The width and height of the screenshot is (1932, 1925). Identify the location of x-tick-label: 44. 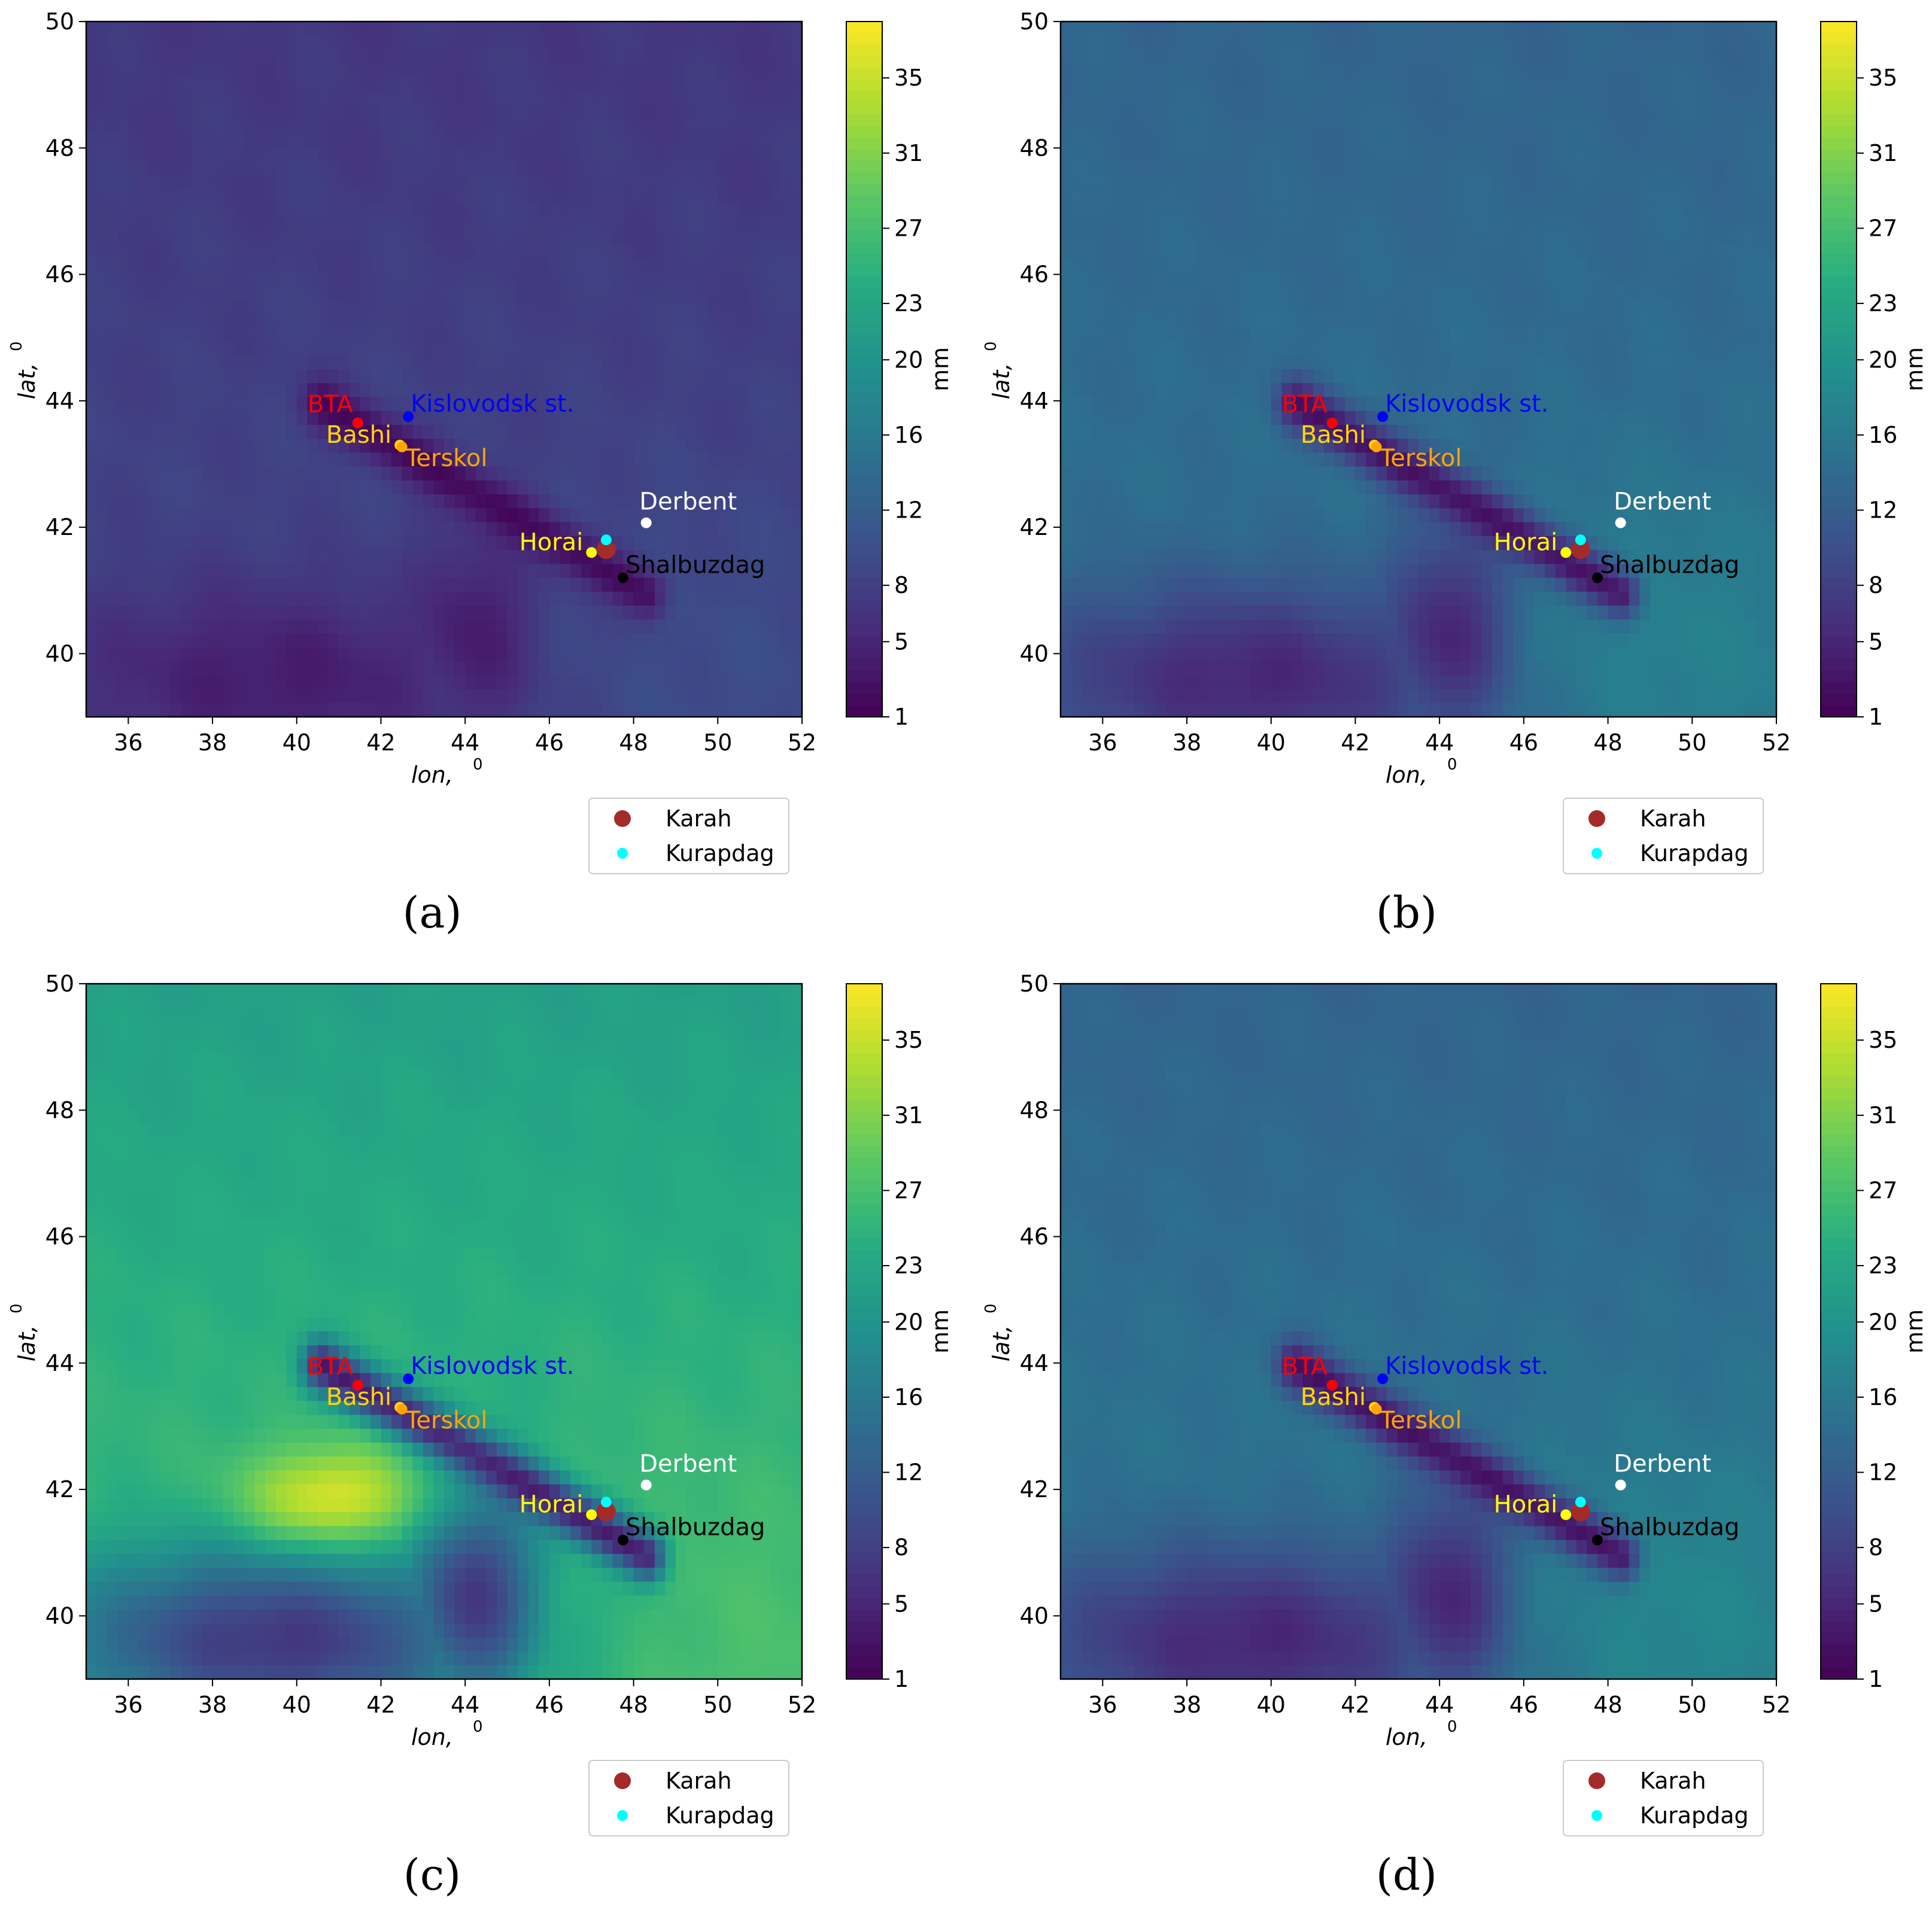
(465, 742).